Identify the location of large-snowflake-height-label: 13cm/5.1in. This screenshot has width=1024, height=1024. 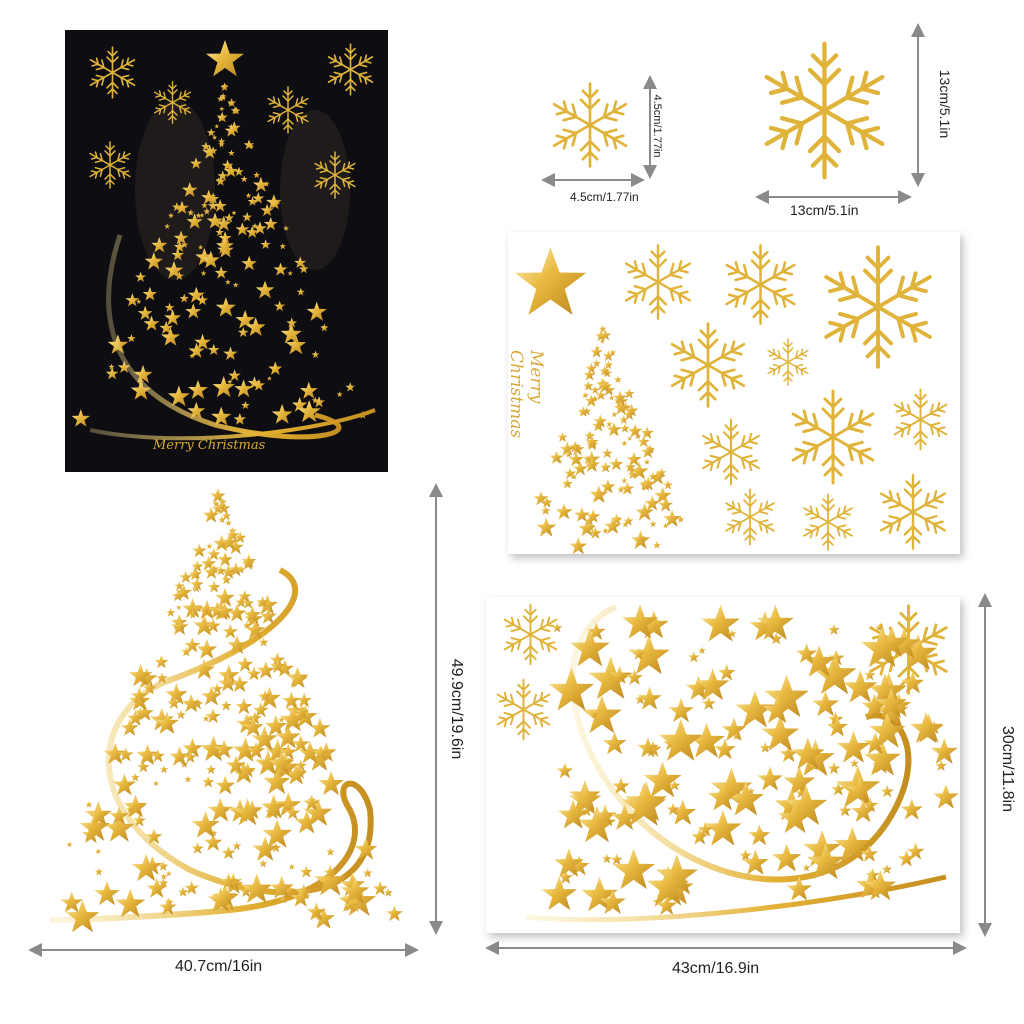
(945, 104).